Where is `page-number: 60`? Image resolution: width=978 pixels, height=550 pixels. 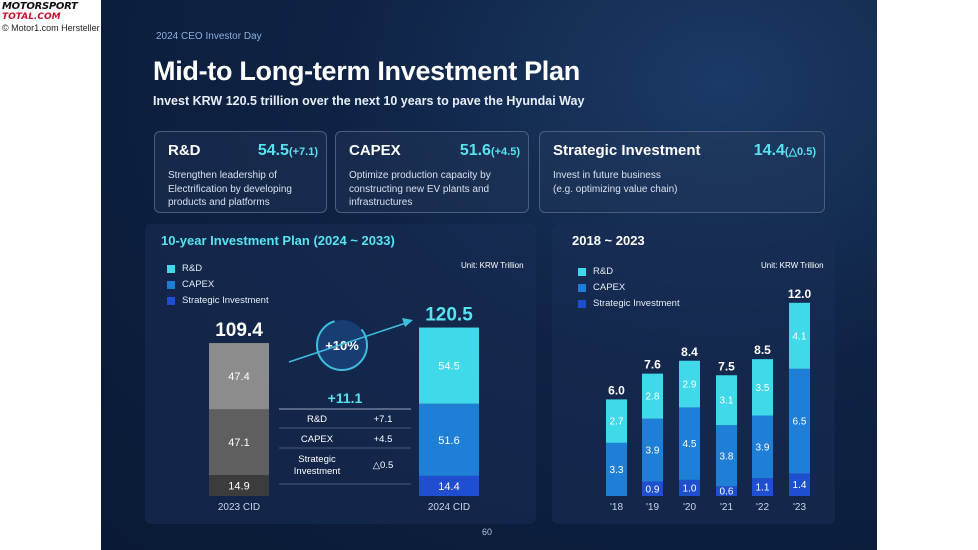
page-number: 60 is located at coordinates (487, 532).